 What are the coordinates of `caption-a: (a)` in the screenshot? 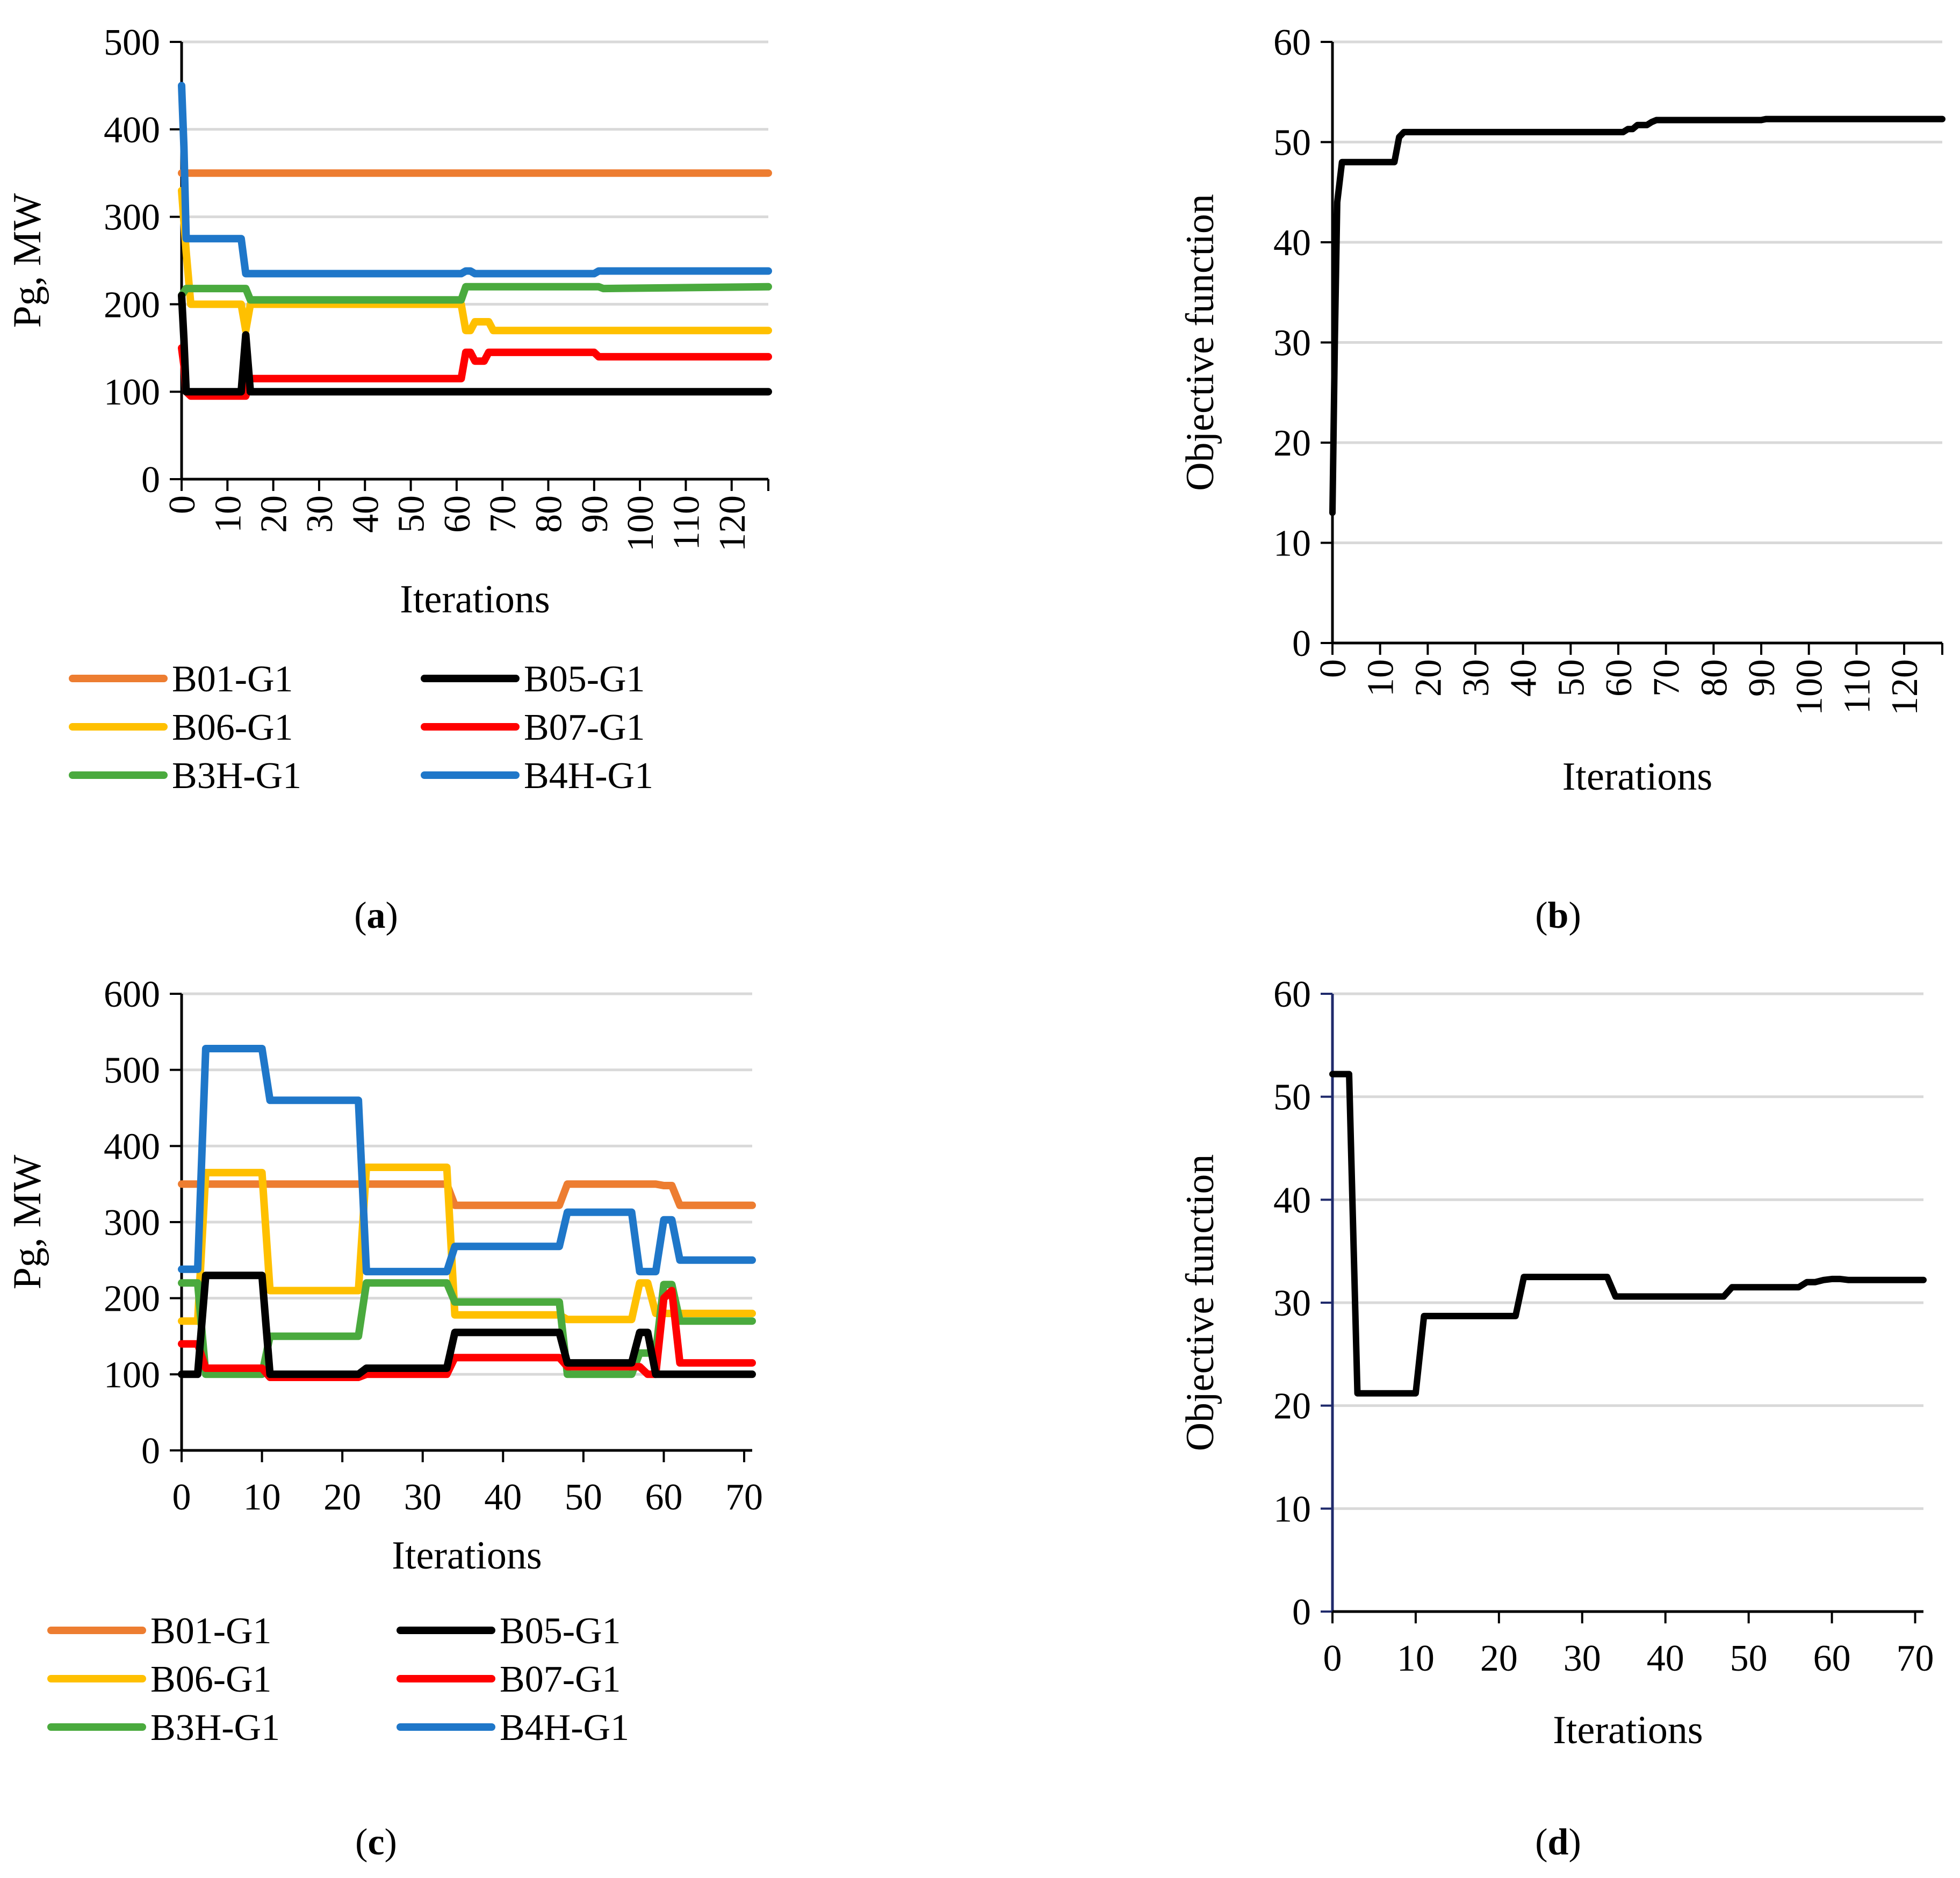 It's located at (376, 916).